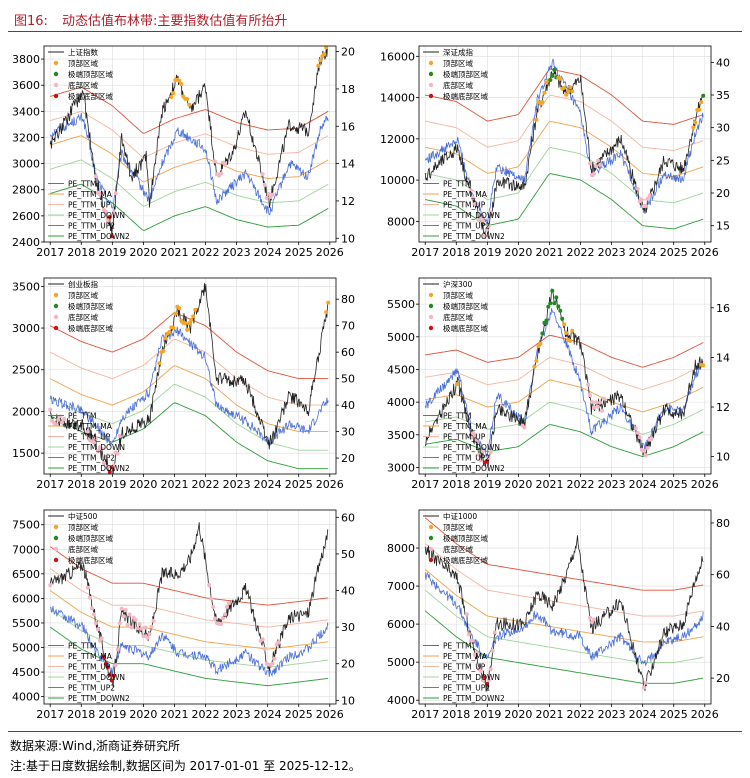  I want to click on left-tick-label: 3200, so click(26, 137).